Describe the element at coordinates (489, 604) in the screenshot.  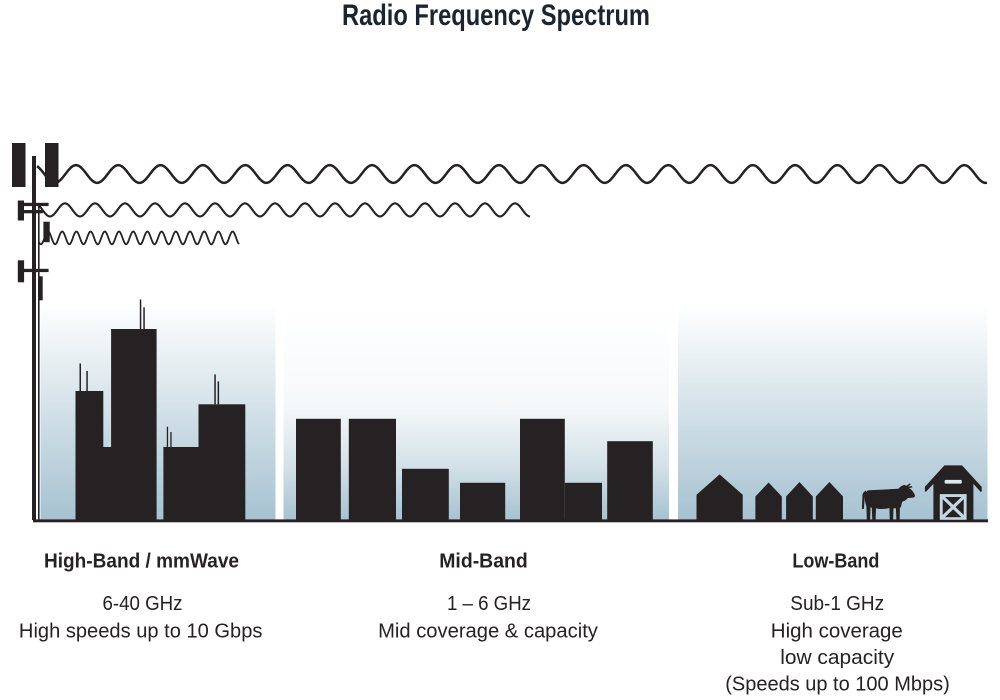
I see `svg-text: 1 – 6 GHz` at that location.